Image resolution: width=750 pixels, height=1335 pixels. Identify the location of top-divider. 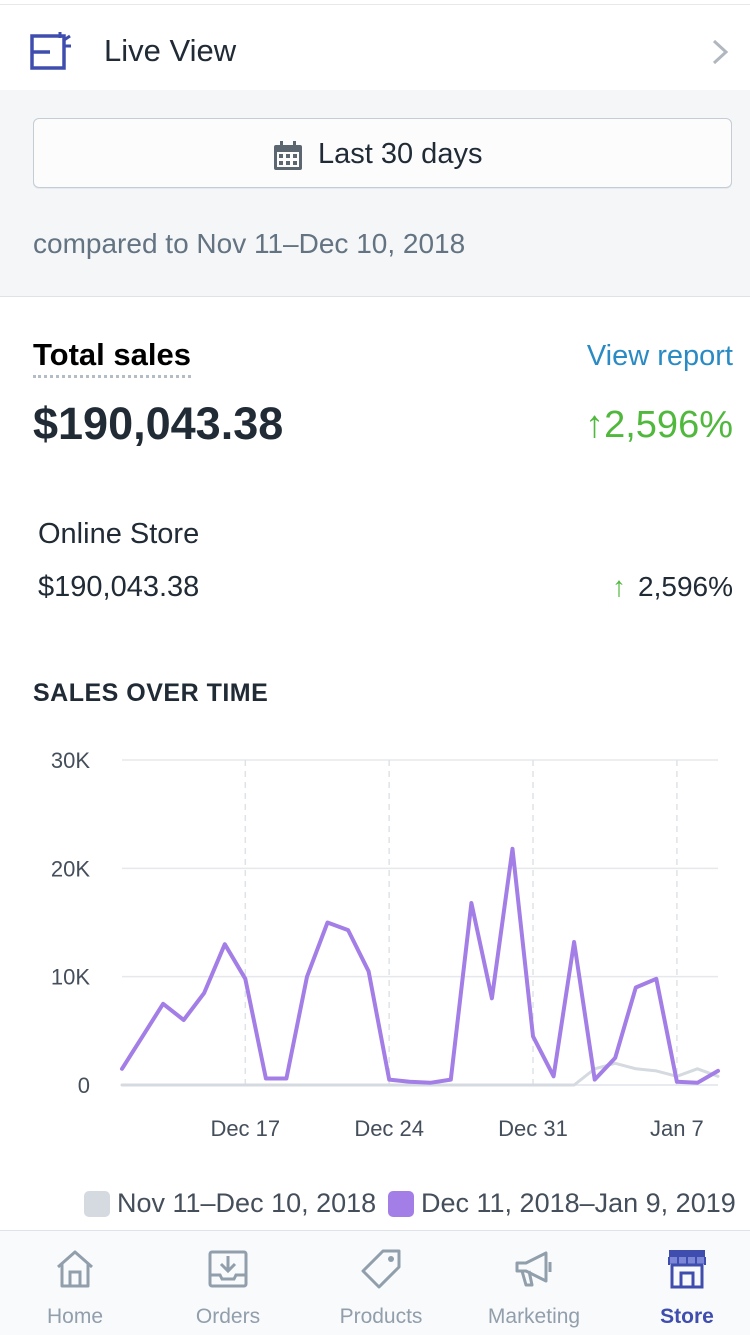
(375, 2).